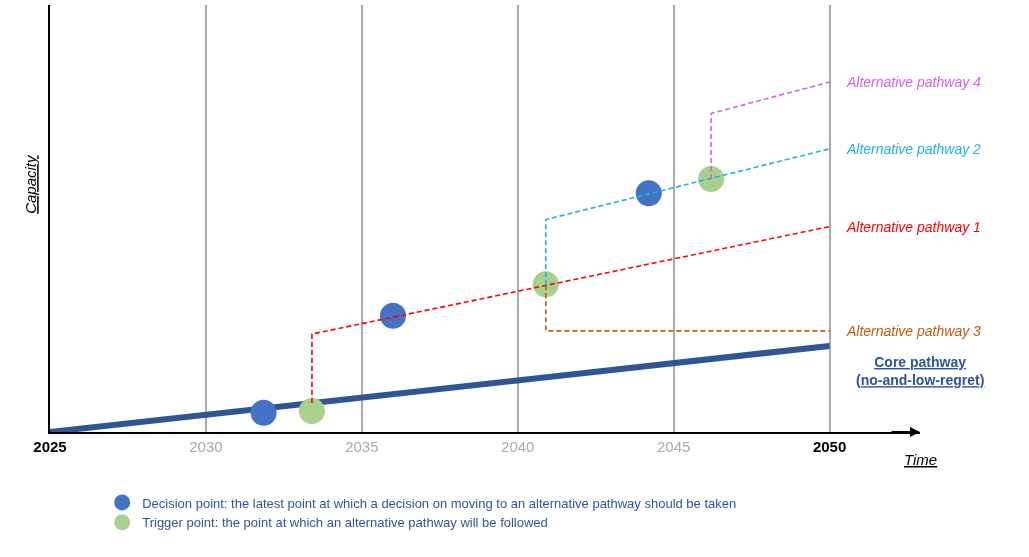 Image resolution: width=1029 pixels, height=557 pixels. I want to click on series-label: Core pathway (no-and-low-regret), so click(920, 371).